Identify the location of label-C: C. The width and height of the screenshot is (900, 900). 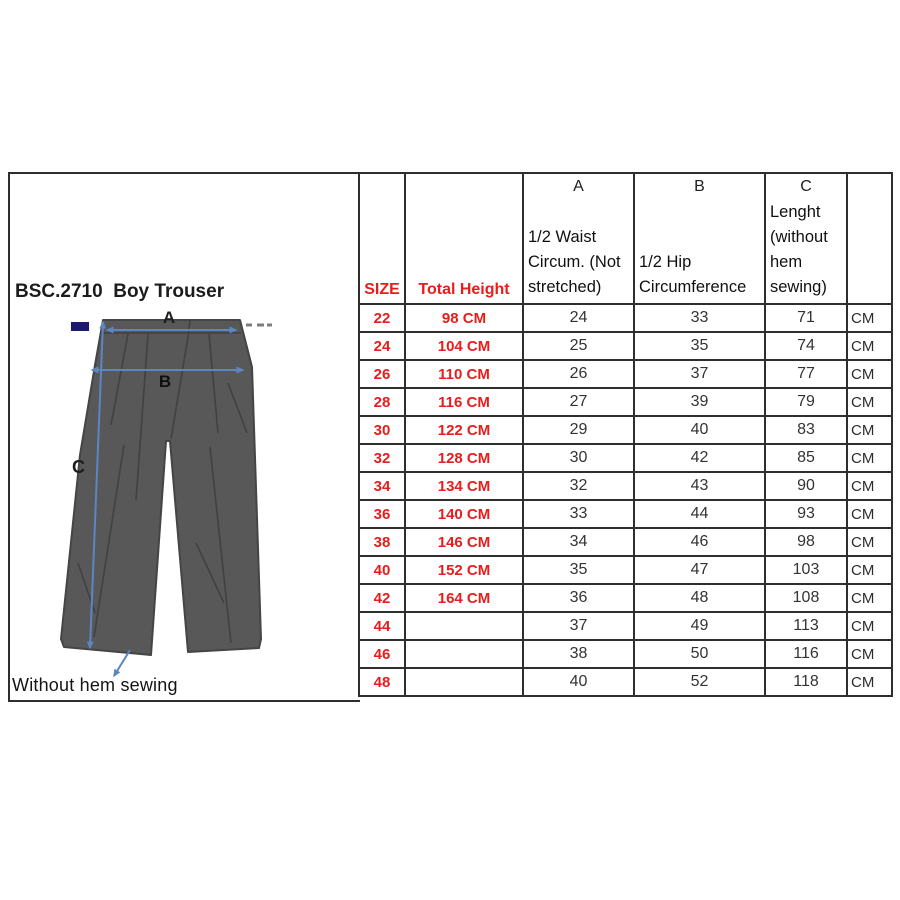
(78, 467).